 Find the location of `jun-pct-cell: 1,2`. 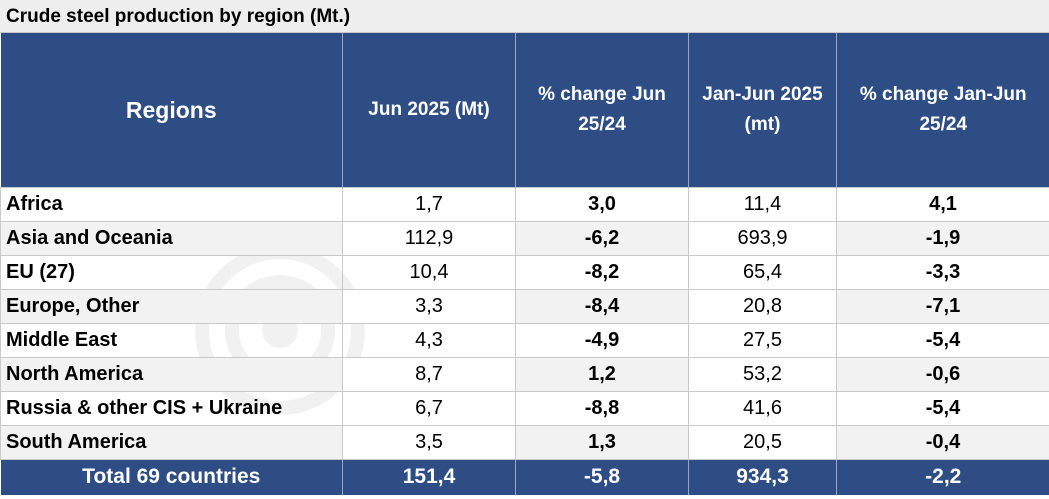

jun-pct-cell: 1,2 is located at coordinates (602, 374).